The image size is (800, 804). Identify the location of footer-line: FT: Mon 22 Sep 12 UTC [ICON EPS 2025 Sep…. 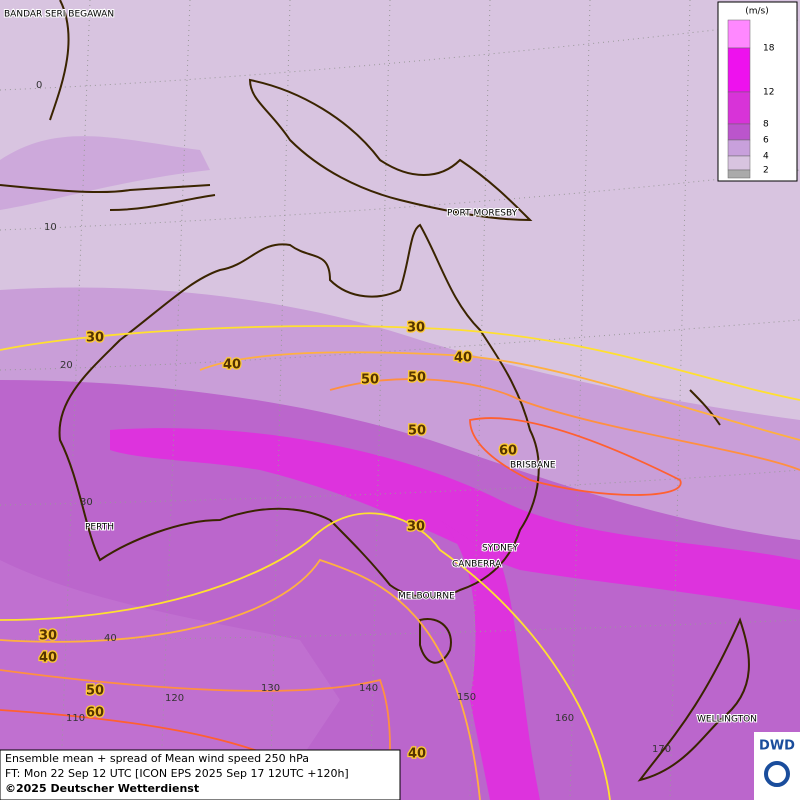
(177, 773).